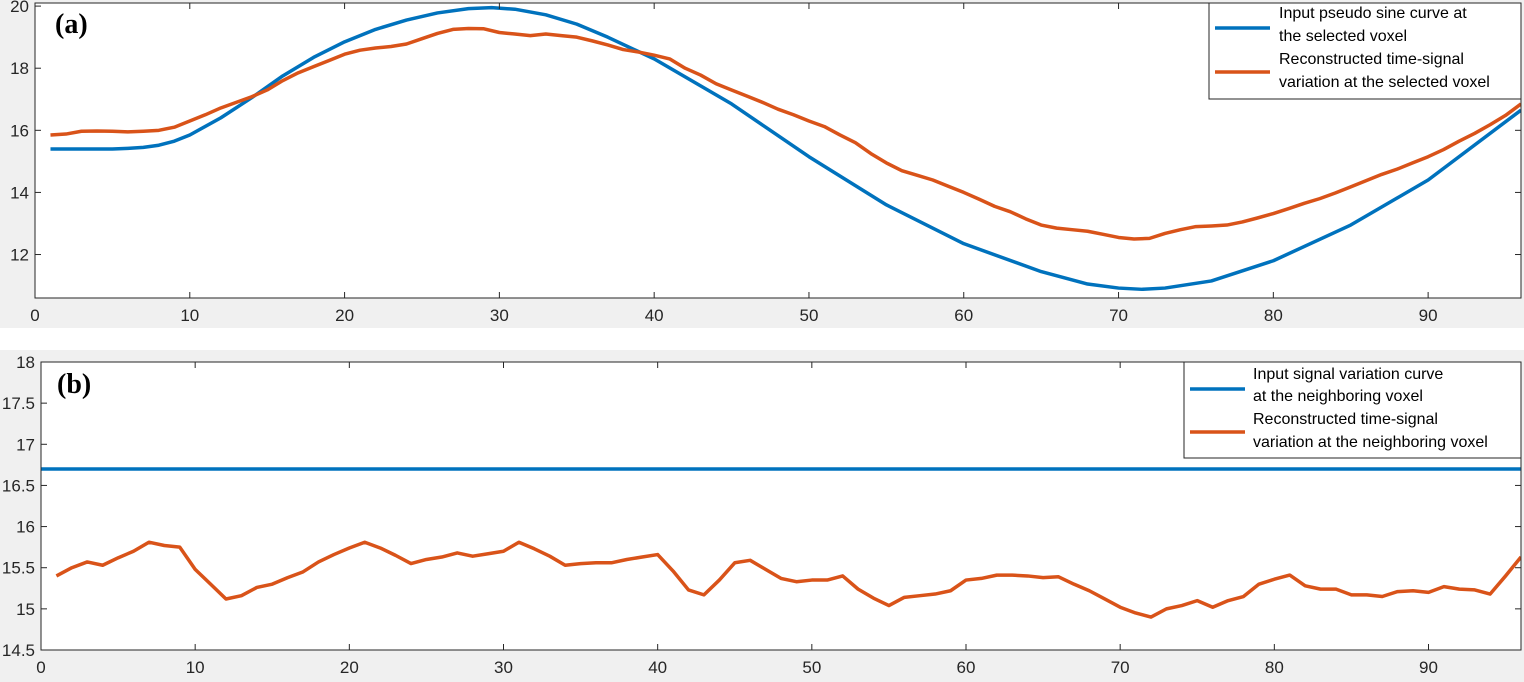 The height and width of the screenshot is (682, 1524). Describe the element at coordinates (1348, 374) in the screenshot. I see `legend-label-input: Input signal variation curve` at that location.